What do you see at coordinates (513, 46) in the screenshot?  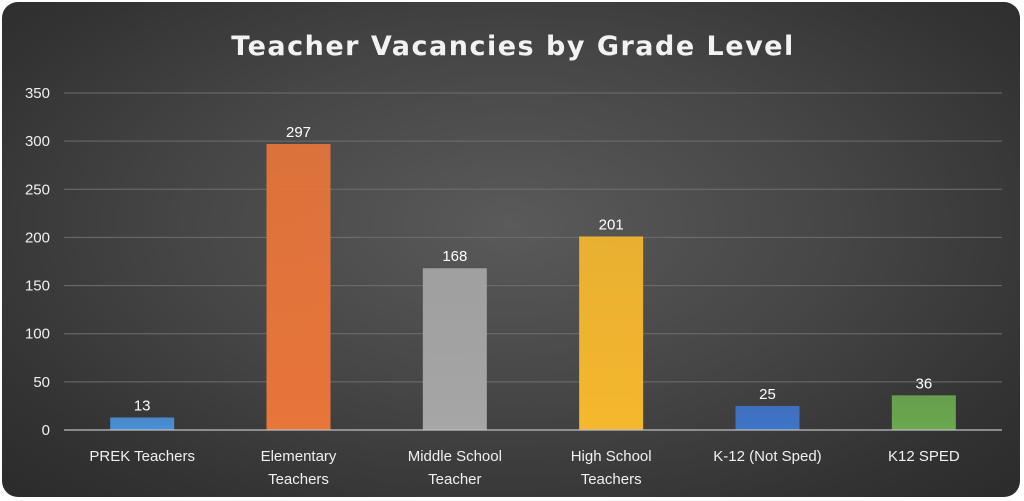 I see `chart-title: Teacher Vacancies by Grade Level` at bounding box center [513, 46].